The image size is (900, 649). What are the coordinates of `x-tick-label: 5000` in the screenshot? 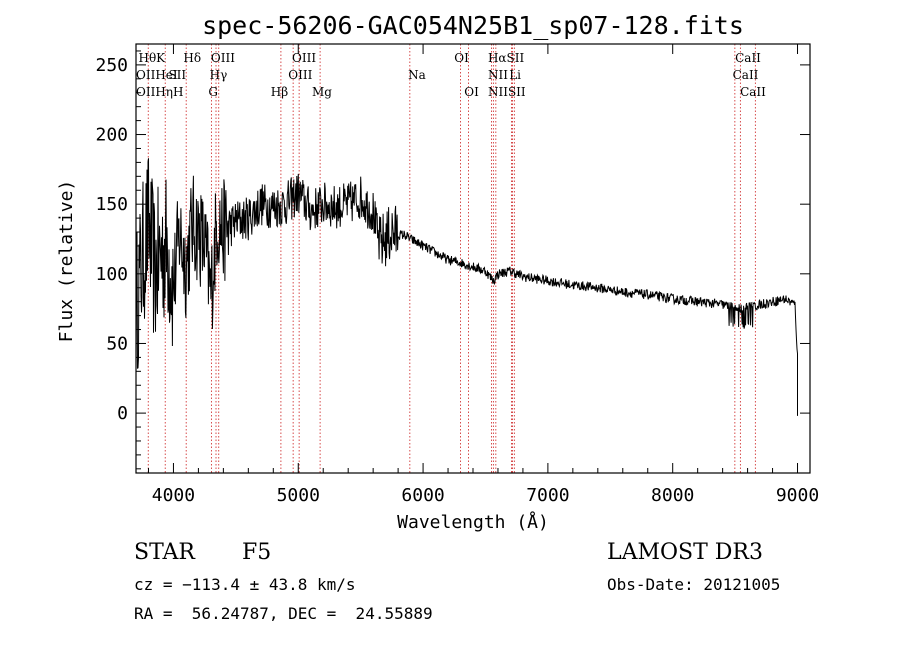 It's located at (298, 495).